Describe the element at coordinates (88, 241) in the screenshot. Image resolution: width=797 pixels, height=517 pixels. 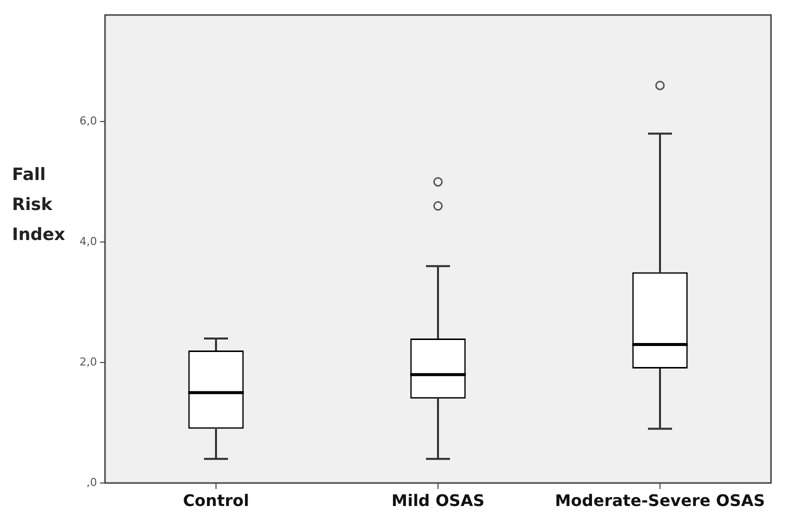
I see `y-tick-label: 4,0` at that location.